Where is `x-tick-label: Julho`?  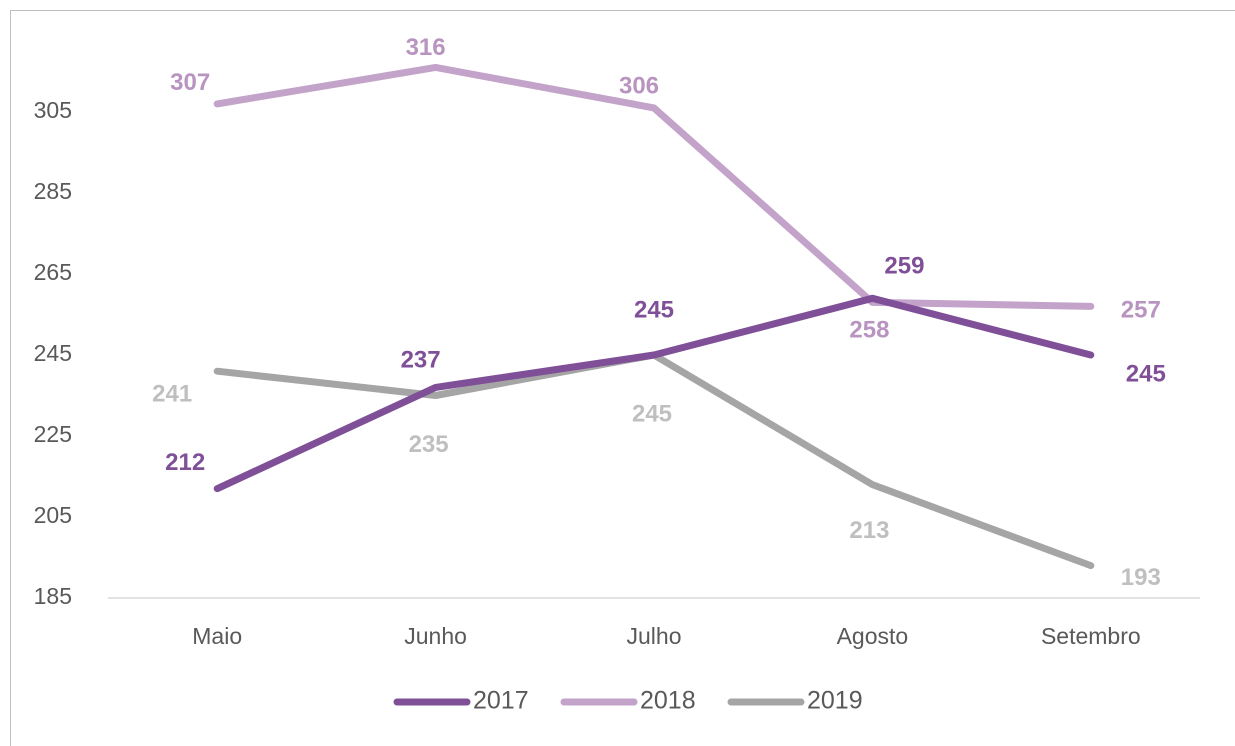
x-tick-label: Julho is located at coordinates (654, 636).